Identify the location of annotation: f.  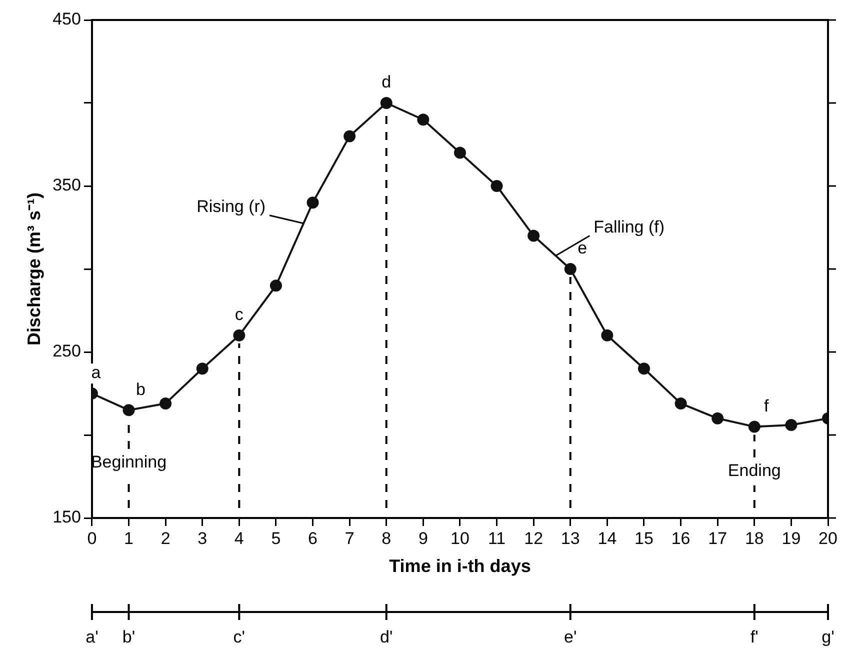
(767, 406).